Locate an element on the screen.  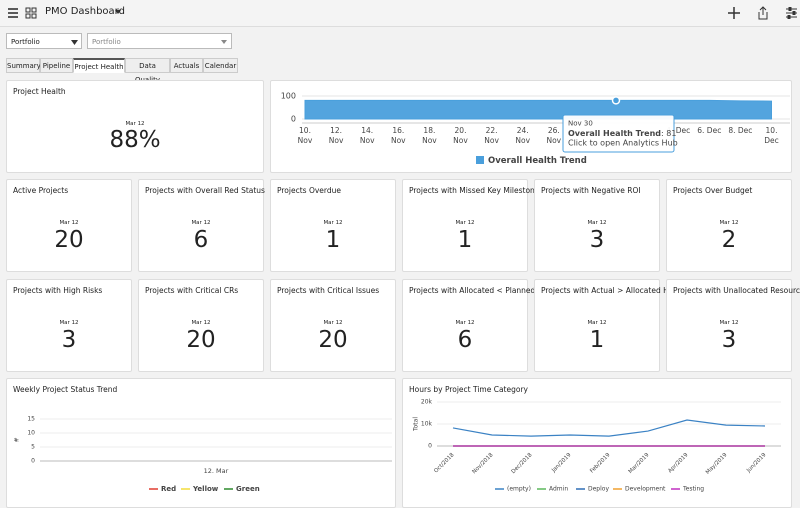
card-title: Hours by Project Time Category is located at coordinates (468, 389).